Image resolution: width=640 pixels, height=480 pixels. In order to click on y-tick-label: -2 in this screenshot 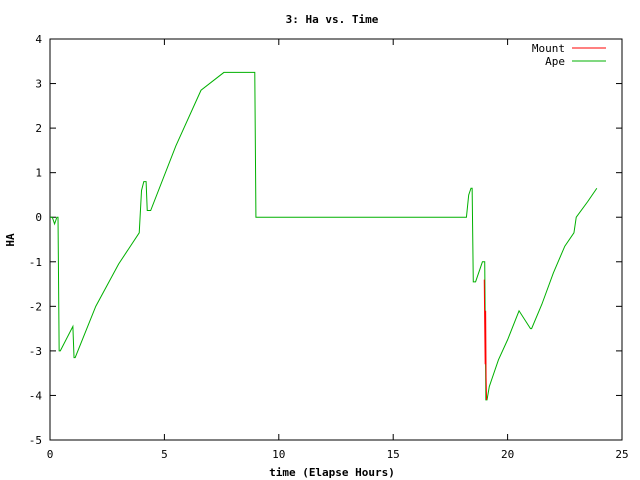, I will do `click(35, 306)`.